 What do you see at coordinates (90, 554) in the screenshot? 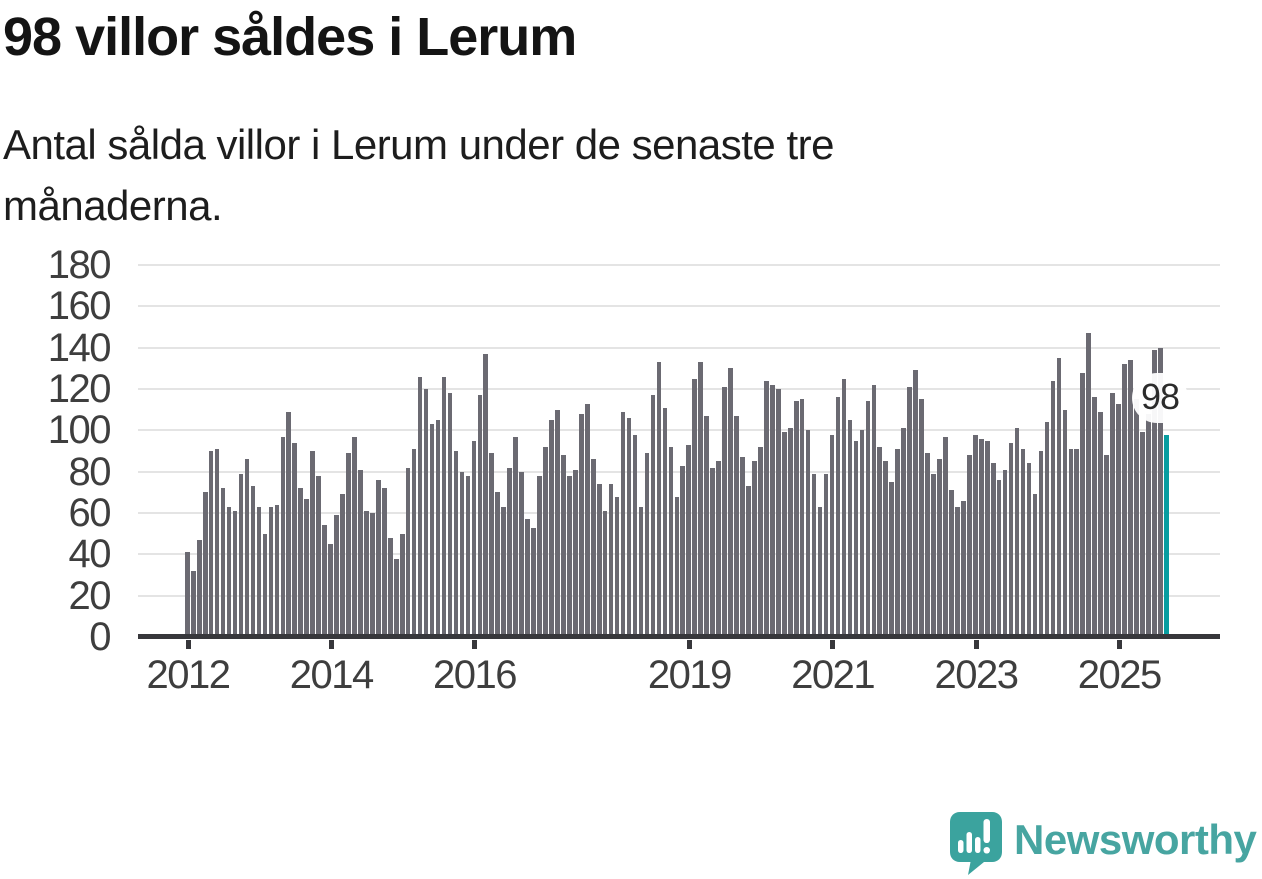
I see `y-tick-label-40: 40` at bounding box center [90, 554].